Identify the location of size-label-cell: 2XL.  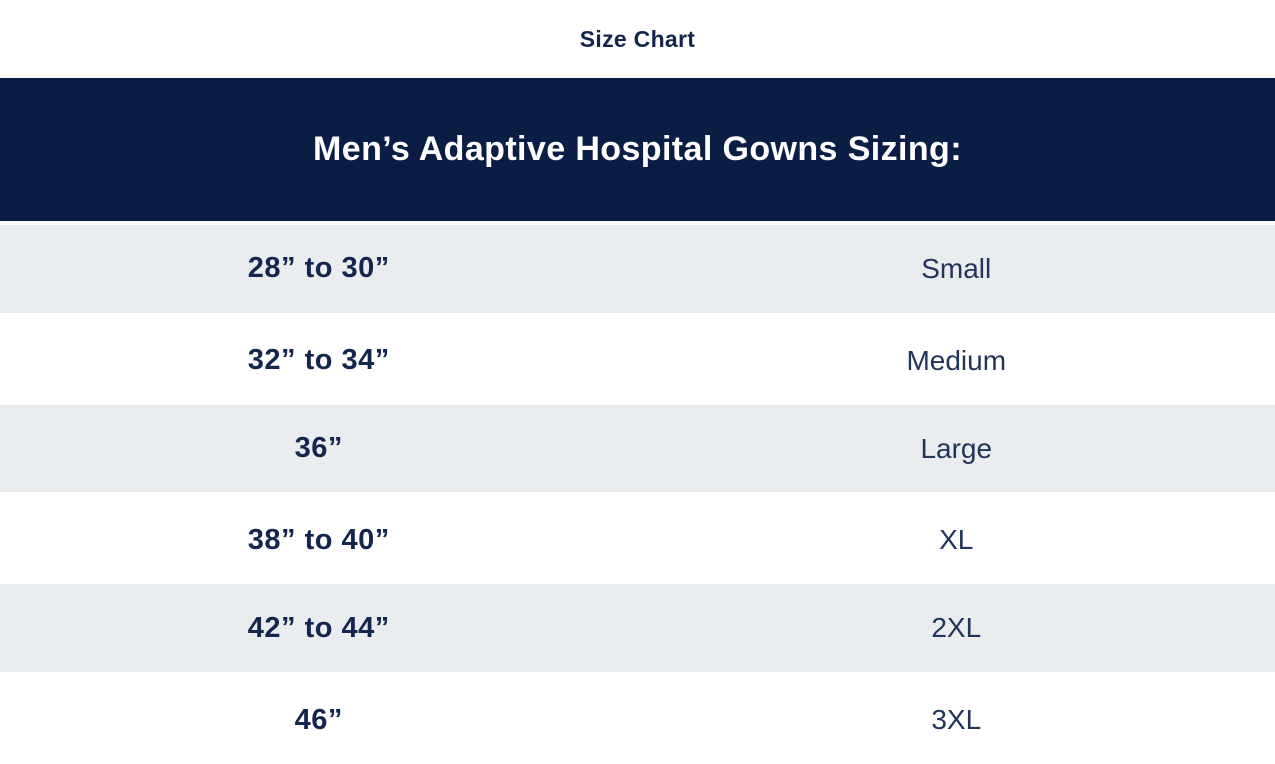
(956, 628).